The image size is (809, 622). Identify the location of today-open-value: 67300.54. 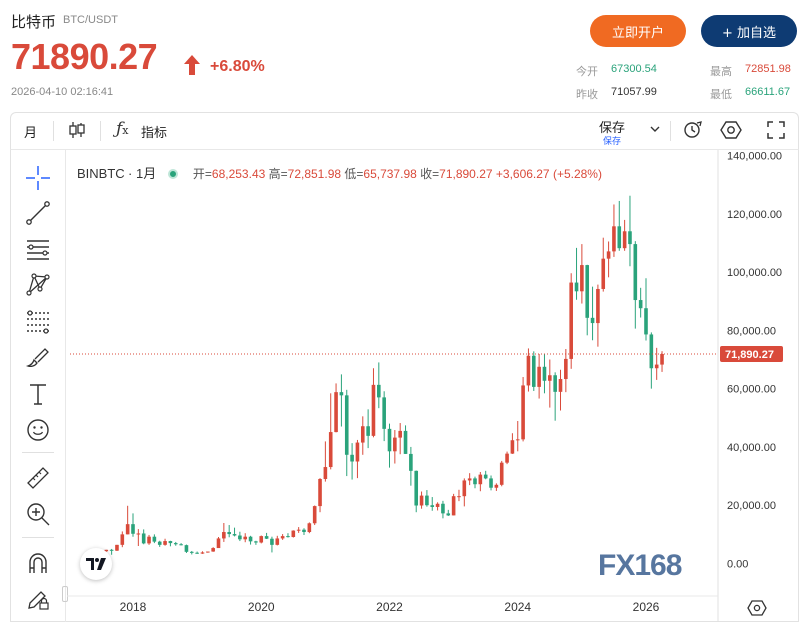
(634, 69).